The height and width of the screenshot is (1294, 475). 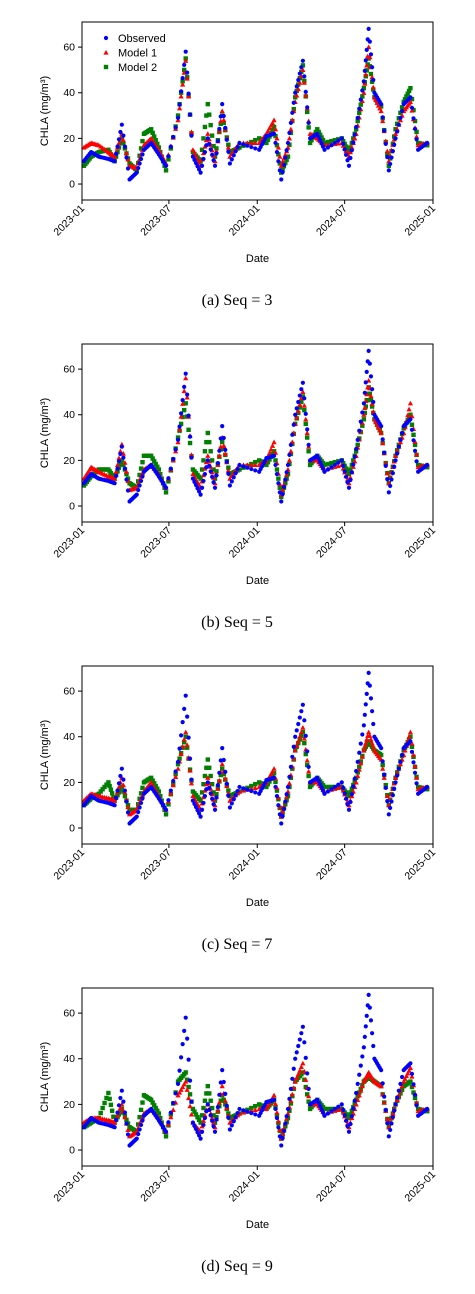 I want to click on x-axis-label: Date, so click(x=257, y=259).